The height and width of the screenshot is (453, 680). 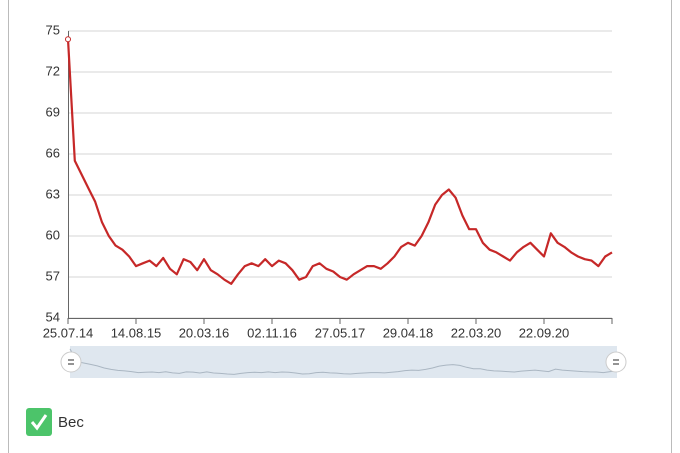 I want to click on navigator, so click(x=343, y=362).